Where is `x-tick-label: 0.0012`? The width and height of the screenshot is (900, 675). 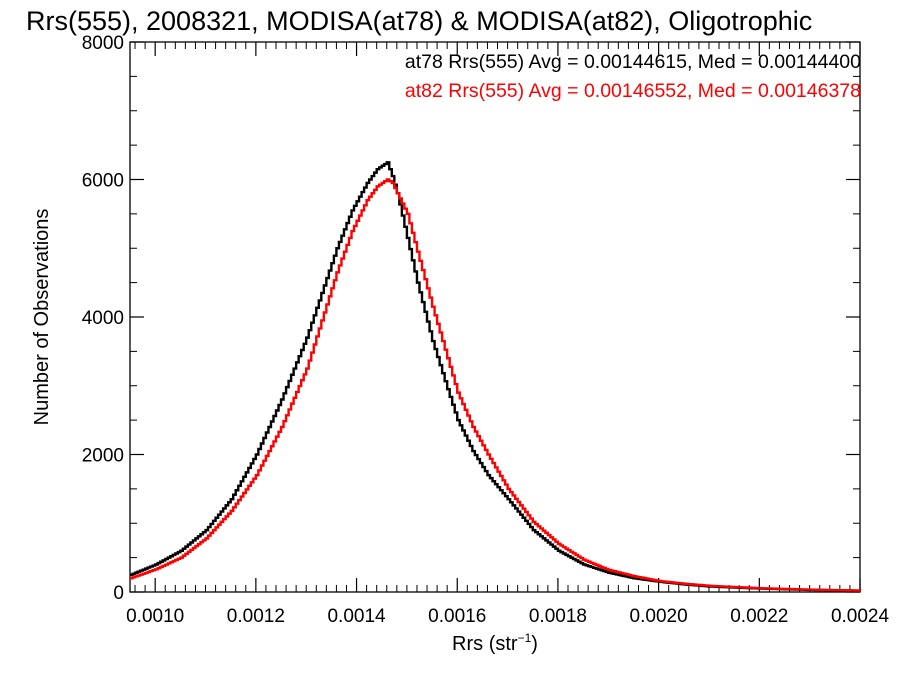
x-tick-label: 0.0012 is located at coordinates (256, 616).